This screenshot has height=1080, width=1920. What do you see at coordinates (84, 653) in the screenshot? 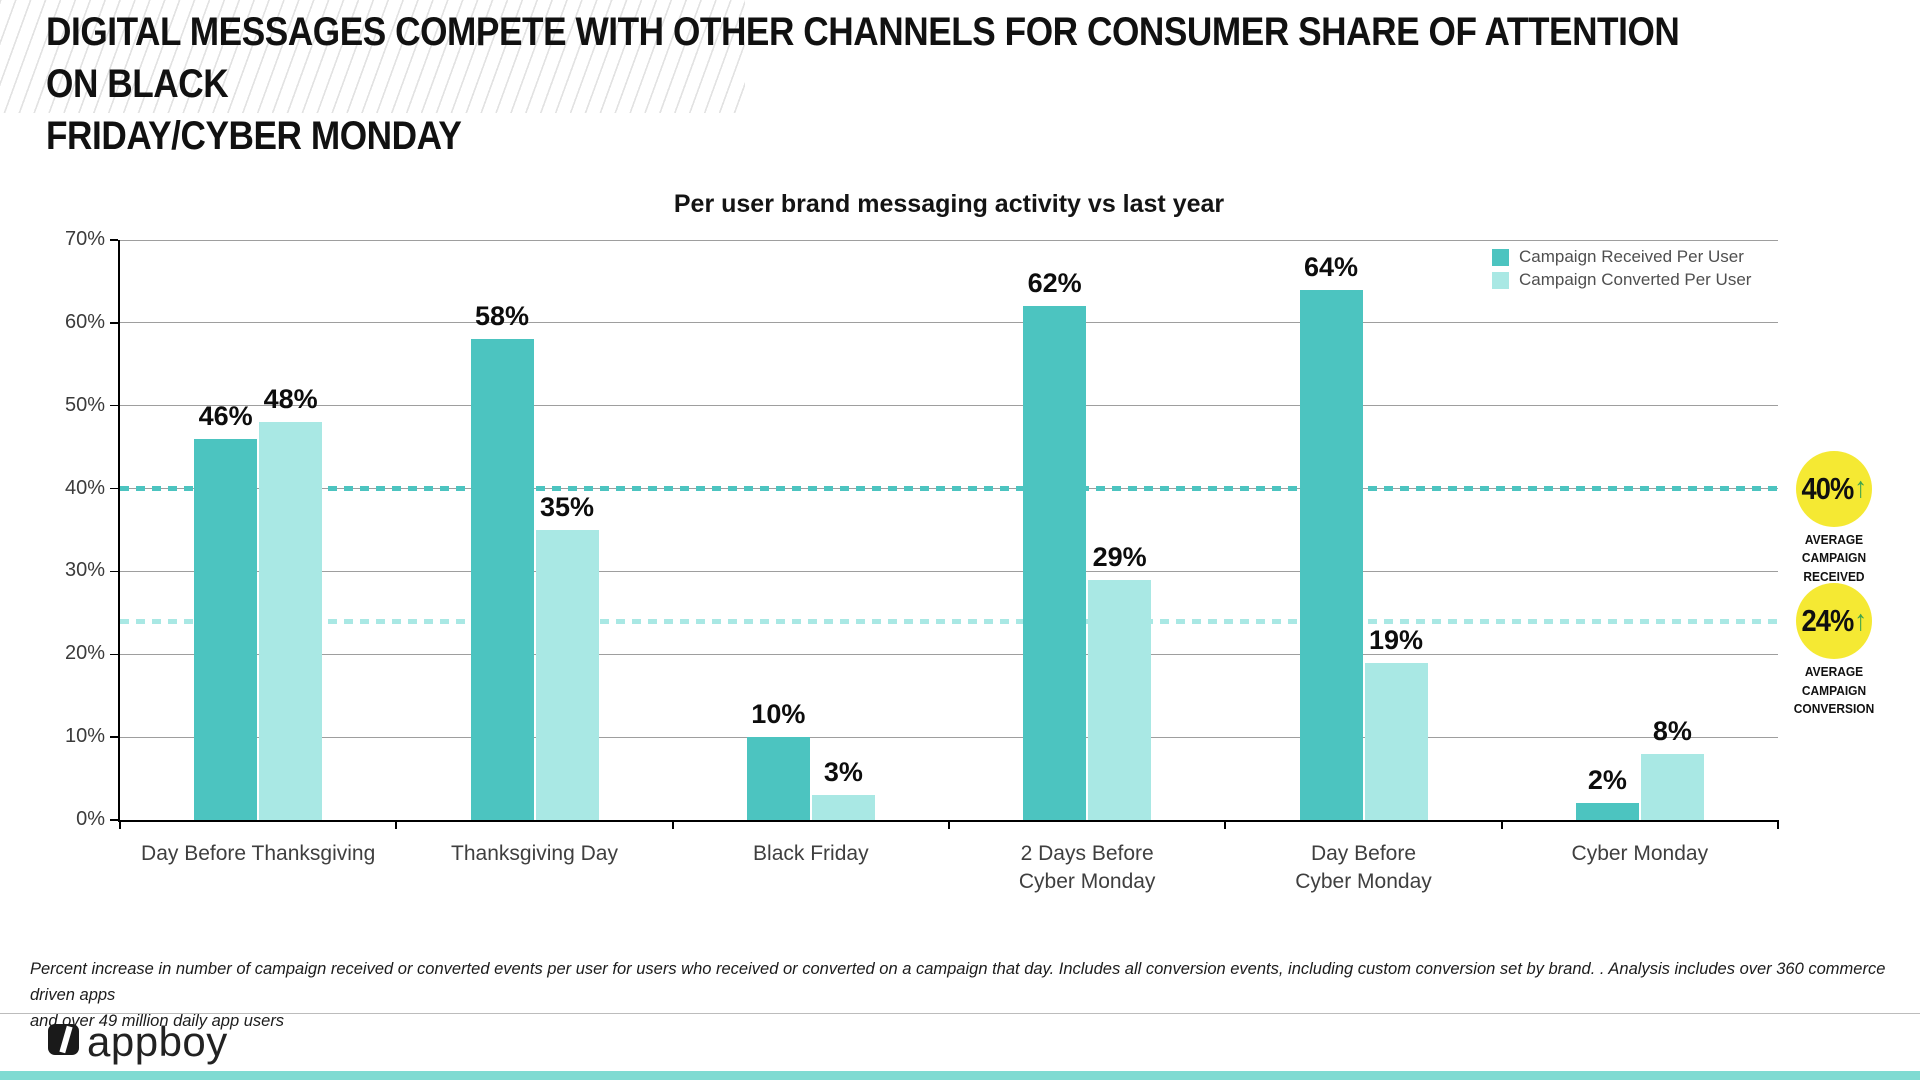
I see `y-axis-label-20%: 20%` at bounding box center [84, 653].